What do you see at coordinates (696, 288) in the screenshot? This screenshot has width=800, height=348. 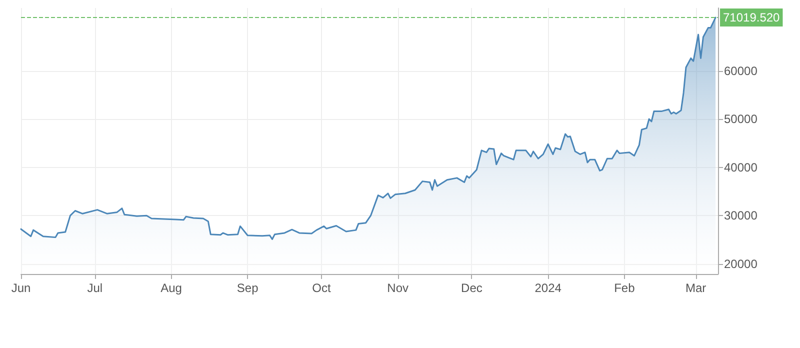 I see `x-tick-label: Mar` at bounding box center [696, 288].